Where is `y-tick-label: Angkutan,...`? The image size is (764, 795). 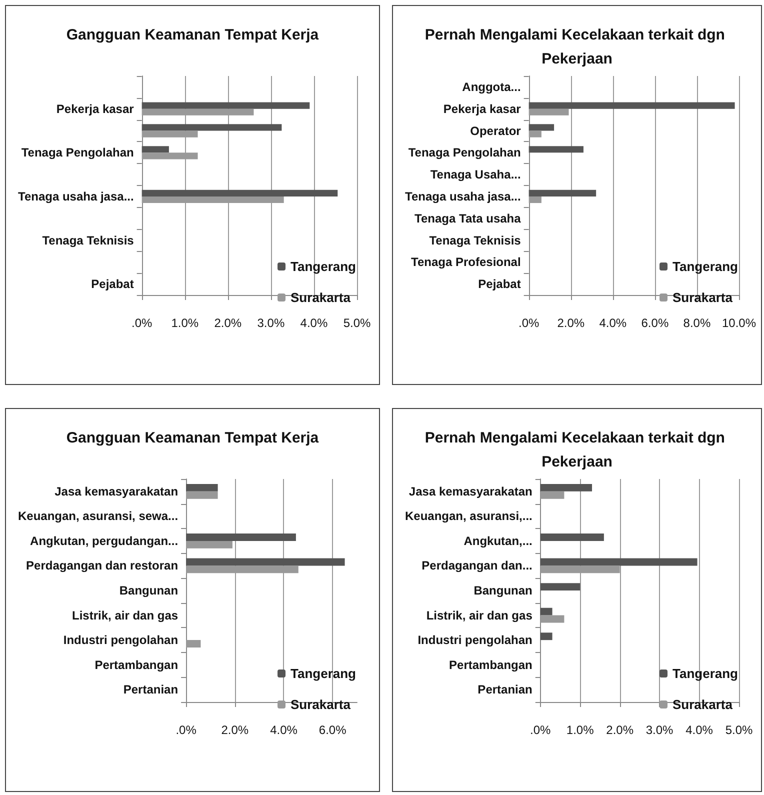
y-tick-label: Angkutan,... is located at coordinates (498, 541).